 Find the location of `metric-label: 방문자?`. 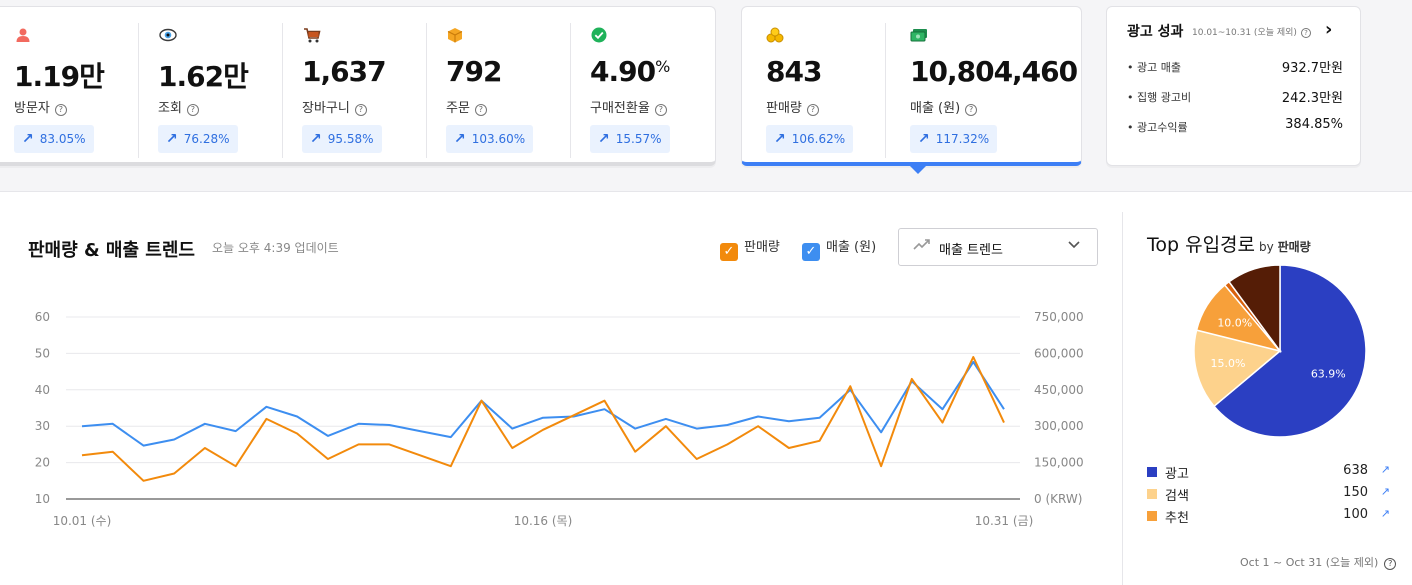

metric-label: 방문자? is located at coordinates (40, 106).